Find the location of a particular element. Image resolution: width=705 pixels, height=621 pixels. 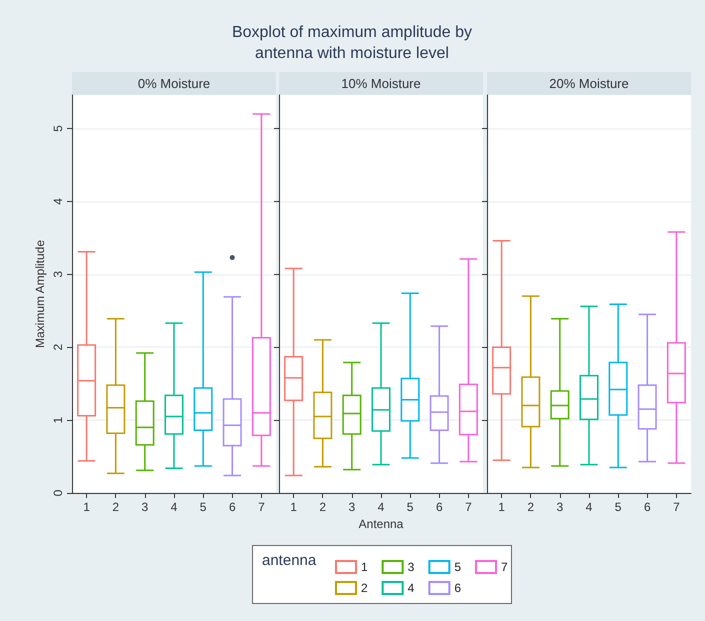

legend-label: 2 is located at coordinates (364, 588).